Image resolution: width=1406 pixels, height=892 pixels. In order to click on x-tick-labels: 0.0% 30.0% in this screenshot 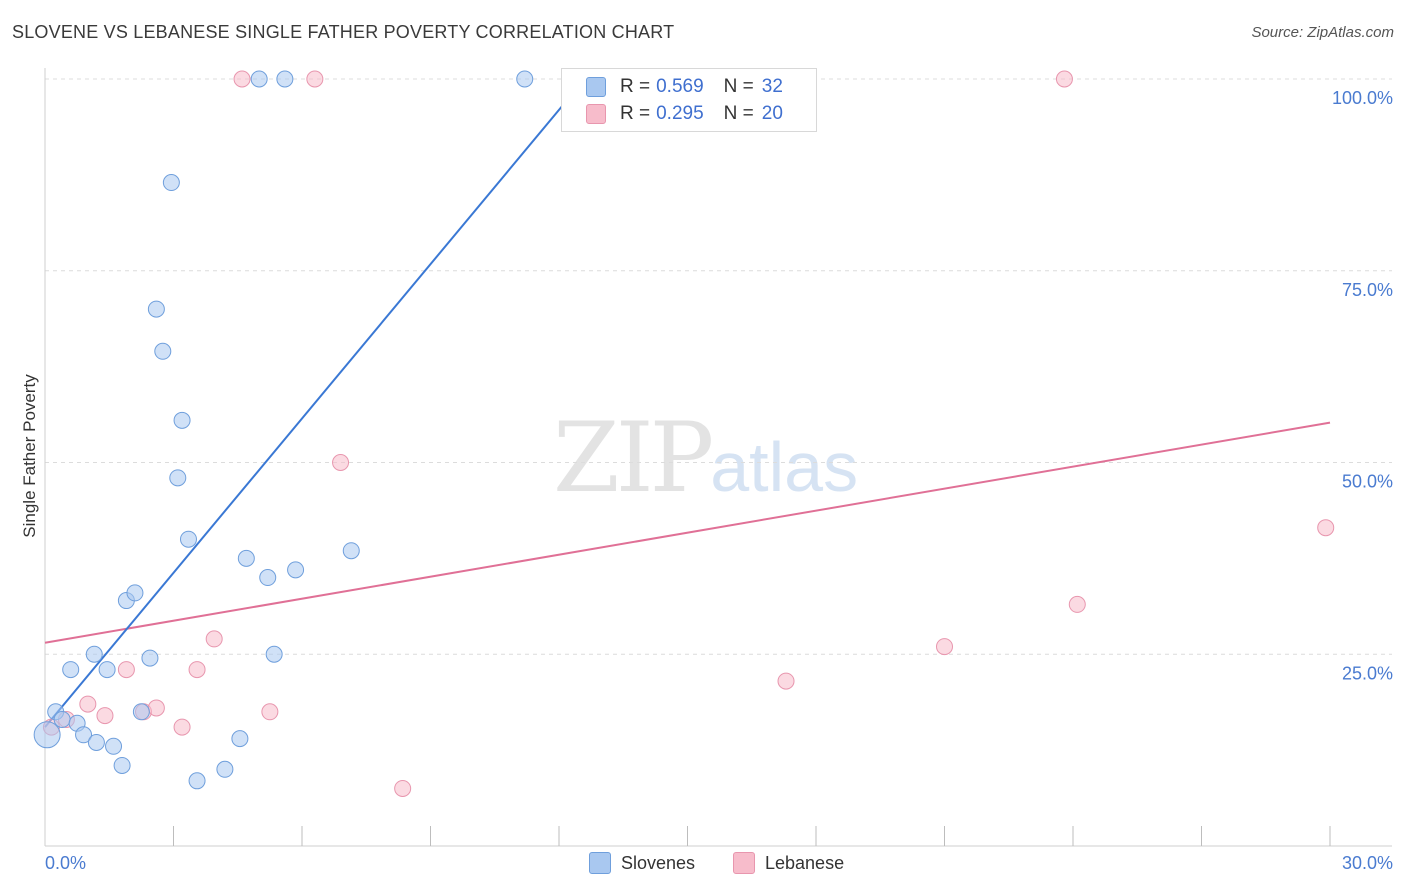, I will do `click(719, 863)`.